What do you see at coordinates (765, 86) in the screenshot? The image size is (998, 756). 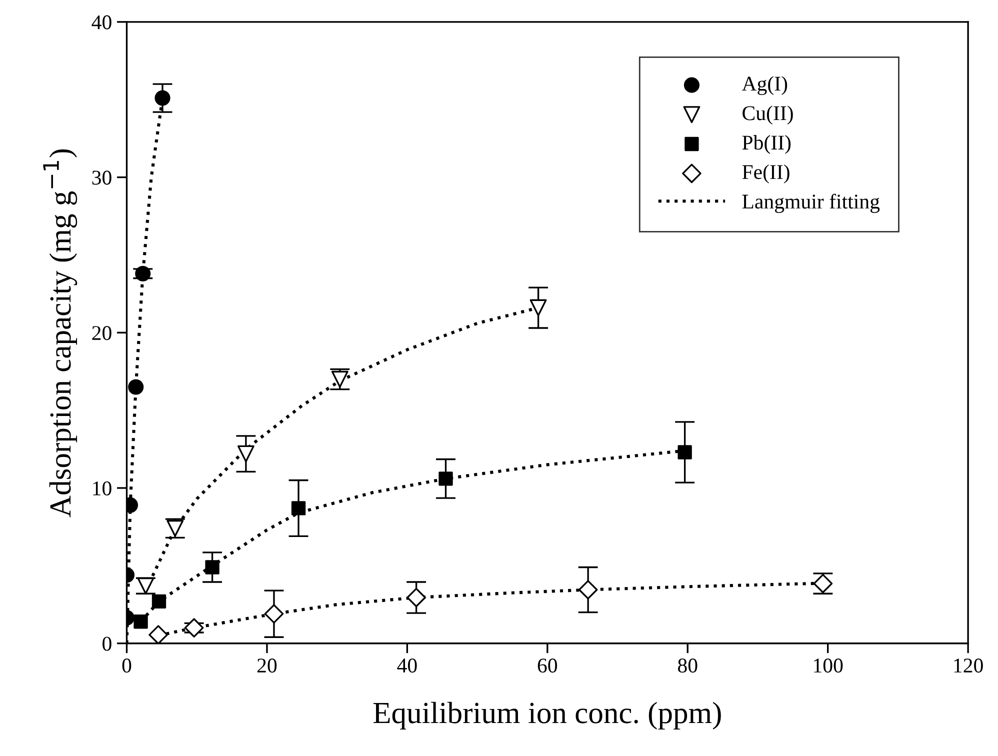 I see `legend-label: Ag(I)` at bounding box center [765, 86].